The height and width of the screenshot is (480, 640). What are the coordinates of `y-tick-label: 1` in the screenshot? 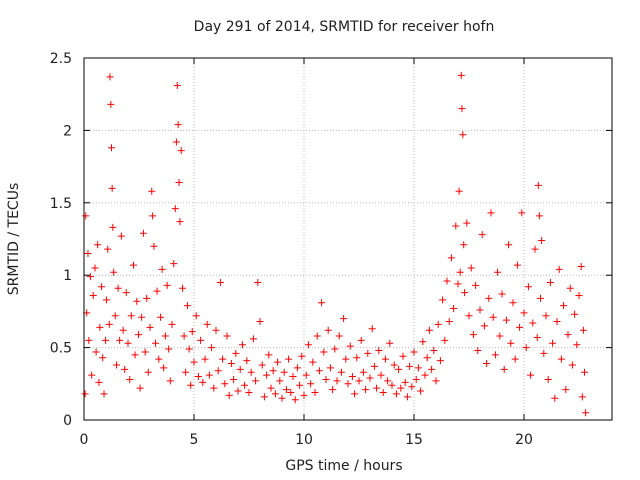 It's located at (67, 276).